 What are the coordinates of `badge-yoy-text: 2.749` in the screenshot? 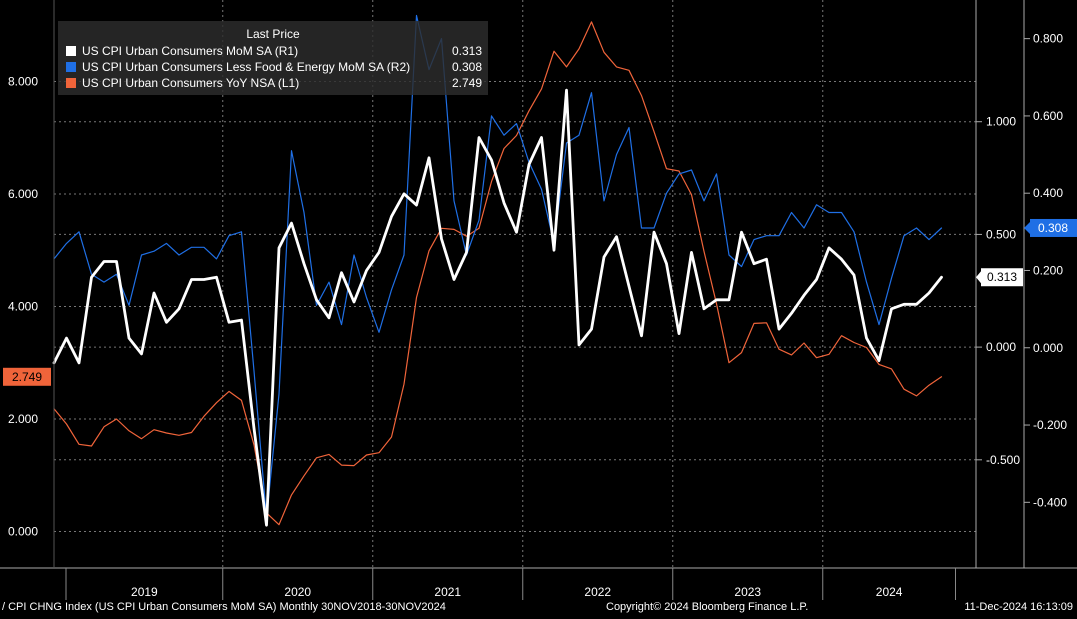 It's located at (27, 377).